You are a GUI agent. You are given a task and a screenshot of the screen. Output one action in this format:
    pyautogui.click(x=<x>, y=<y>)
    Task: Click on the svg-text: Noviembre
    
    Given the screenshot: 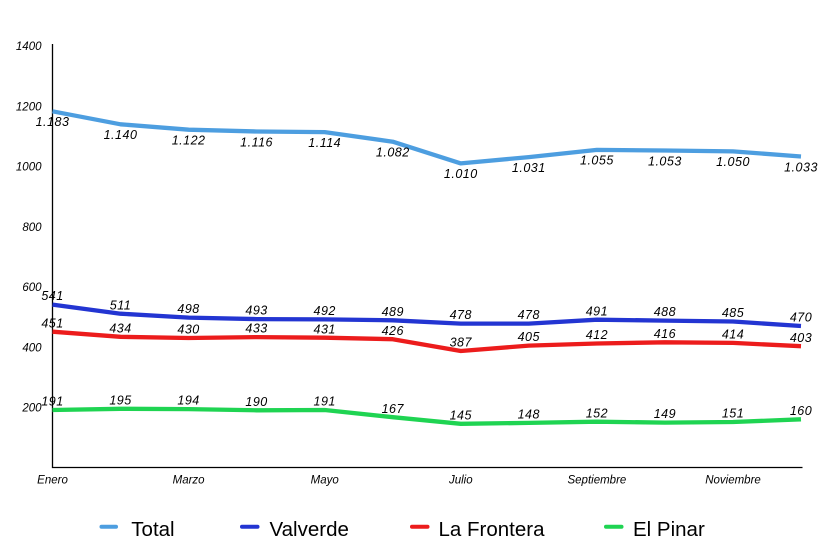 What is the action you would take?
    pyautogui.click(x=733, y=481)
    